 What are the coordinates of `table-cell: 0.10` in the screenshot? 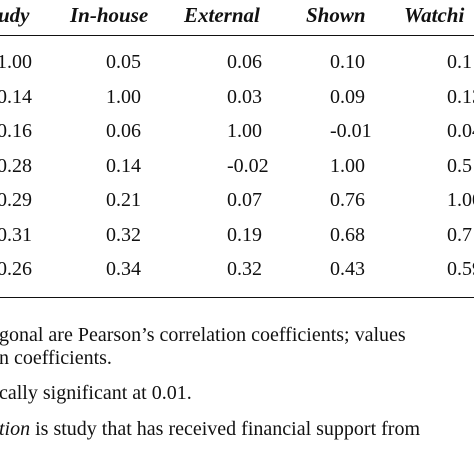 It's located at (347, 62).